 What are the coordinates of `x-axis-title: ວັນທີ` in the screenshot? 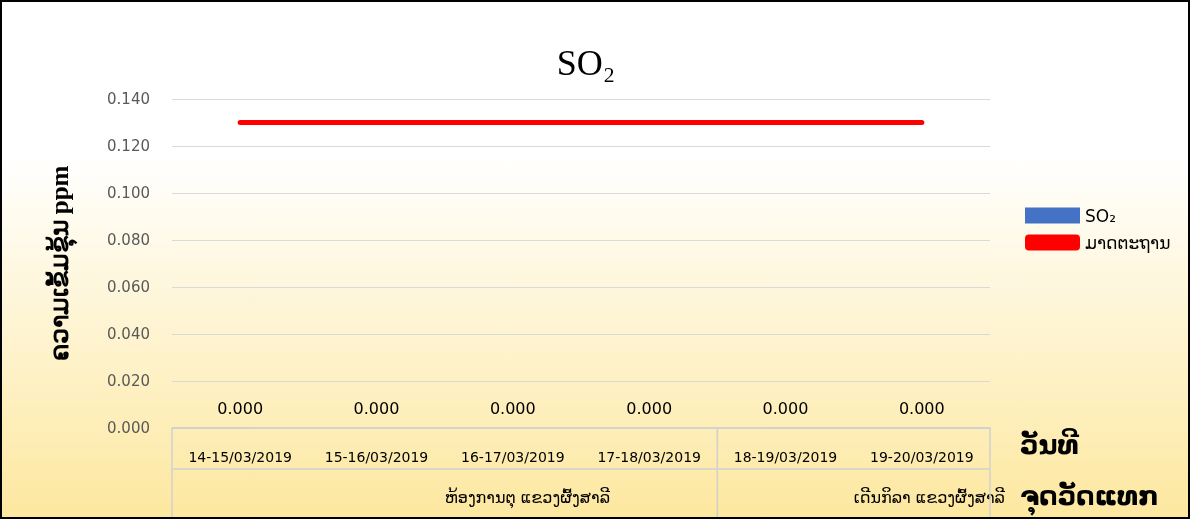 It's located at (1050, 444).